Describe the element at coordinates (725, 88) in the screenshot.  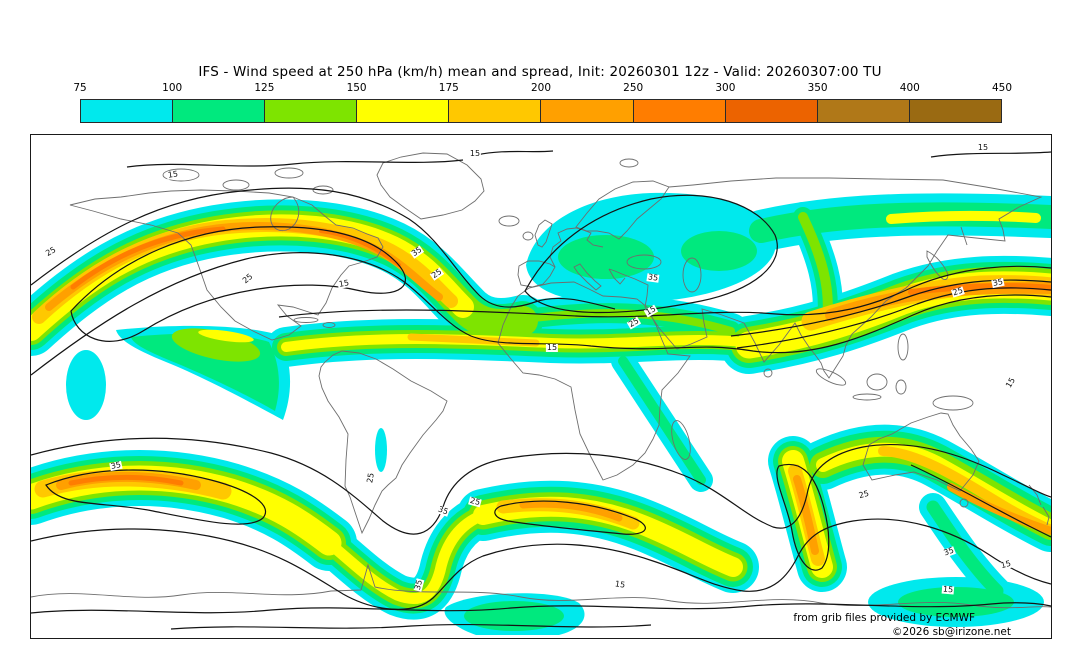
I see `colorbar-tick-label: 300` at that location.